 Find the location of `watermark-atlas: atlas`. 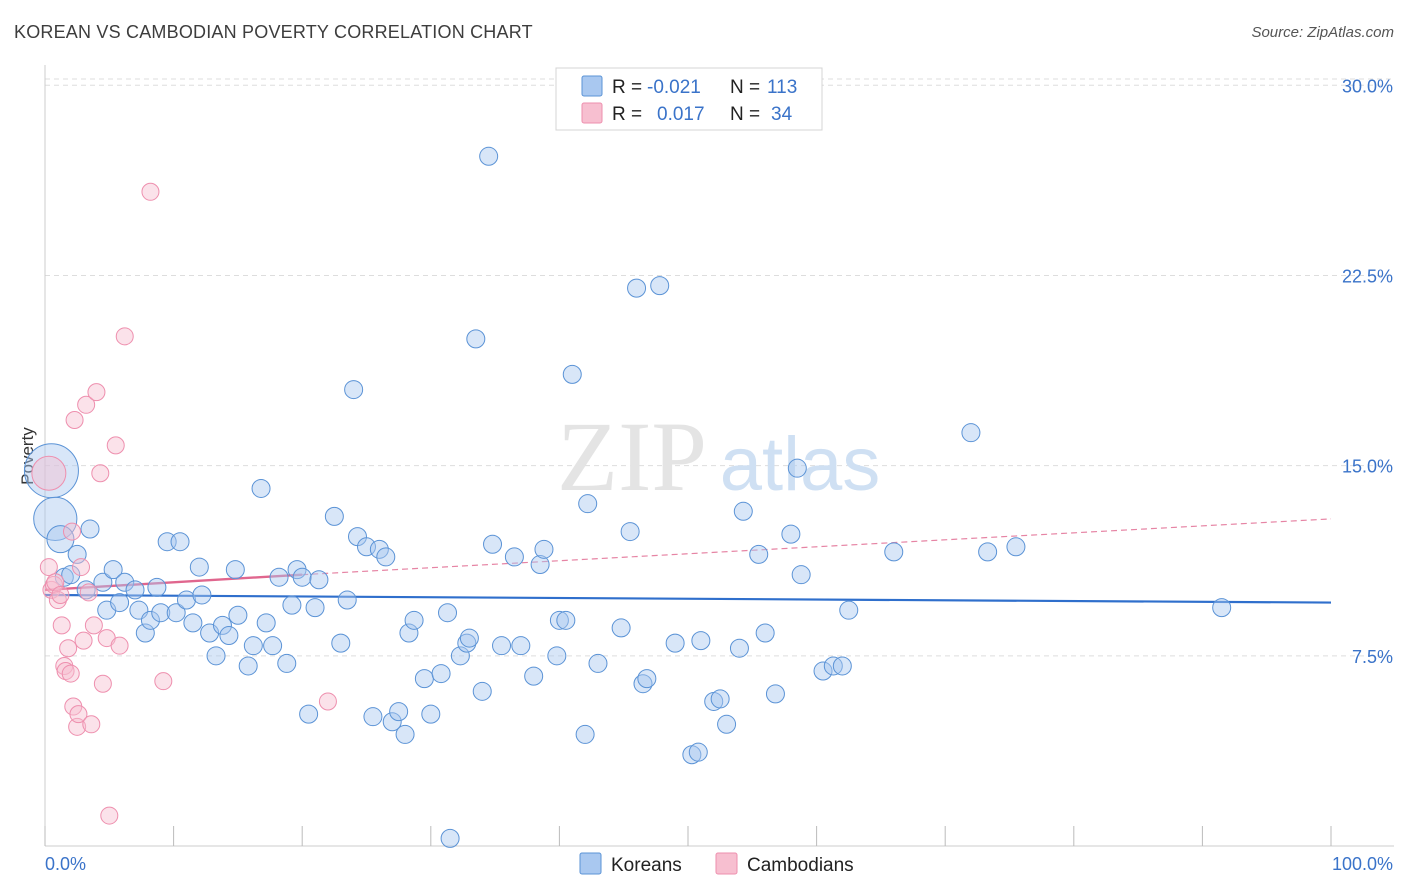

watermark-atlas: atlas is located at coordinates (800, 464).